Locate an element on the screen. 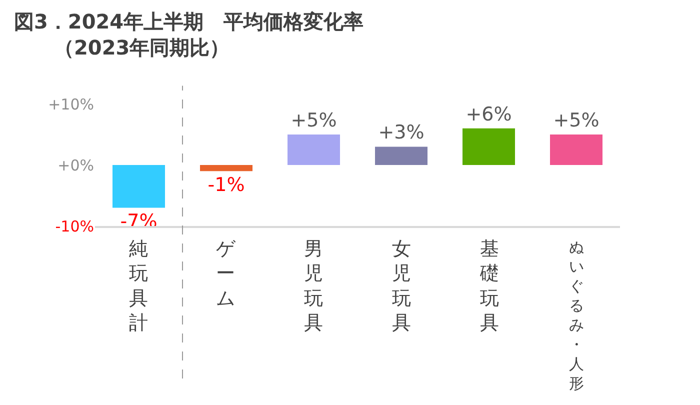  y-tick-label: +10% is located at coordinates (71, 104).